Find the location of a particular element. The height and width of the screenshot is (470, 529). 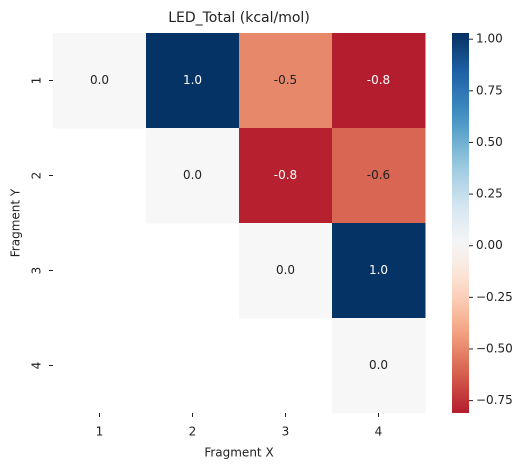

colorbar is located at coordinates (460, 223).